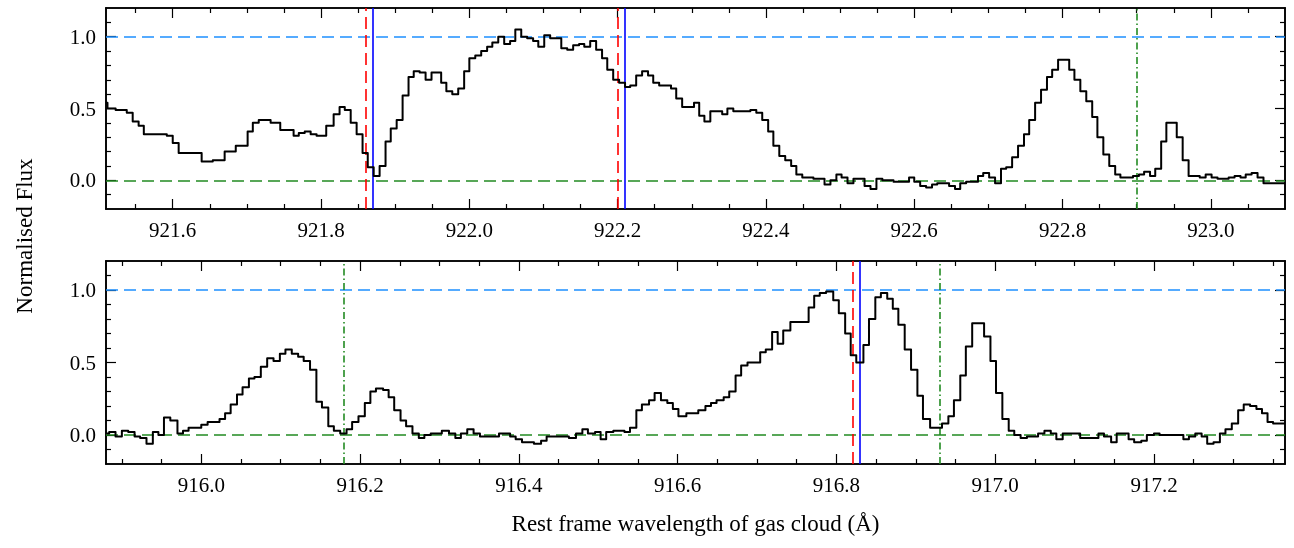  I want to click on x-tick-label: 922.6, so click(914, 229).